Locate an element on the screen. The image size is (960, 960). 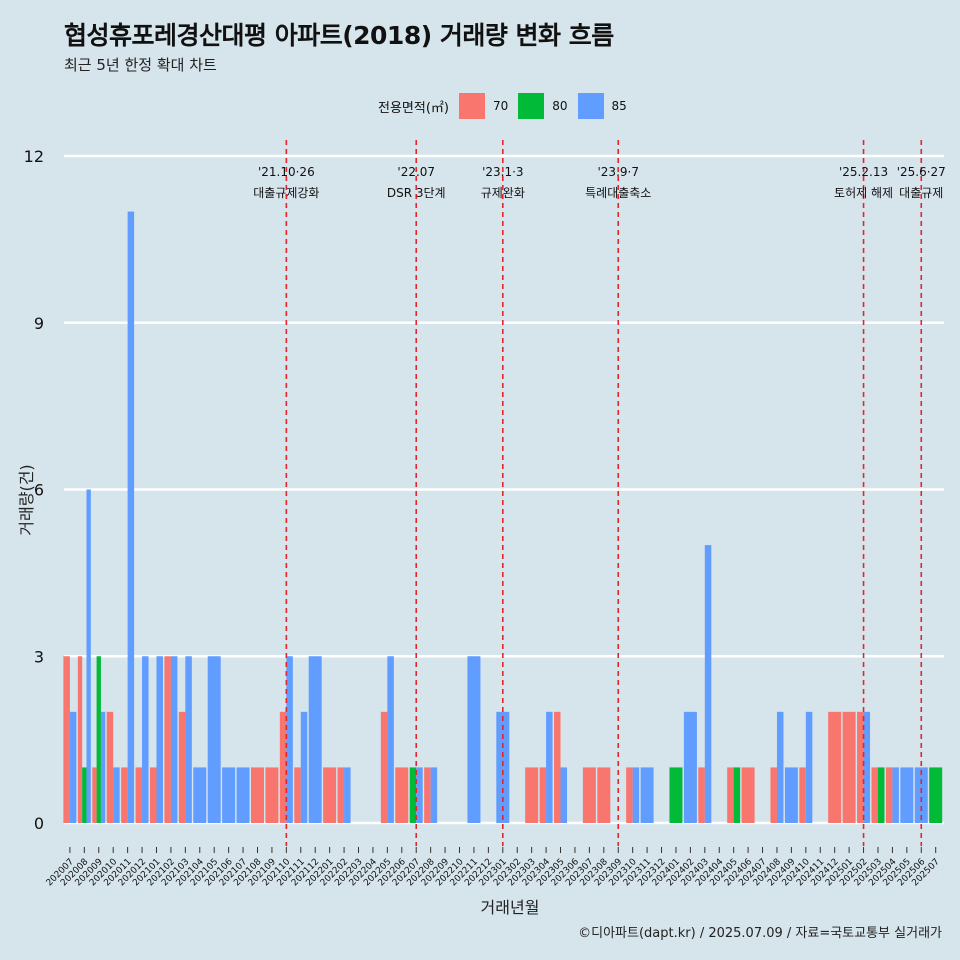
y-tick-label: 0 is located at coordinates (39, 823).